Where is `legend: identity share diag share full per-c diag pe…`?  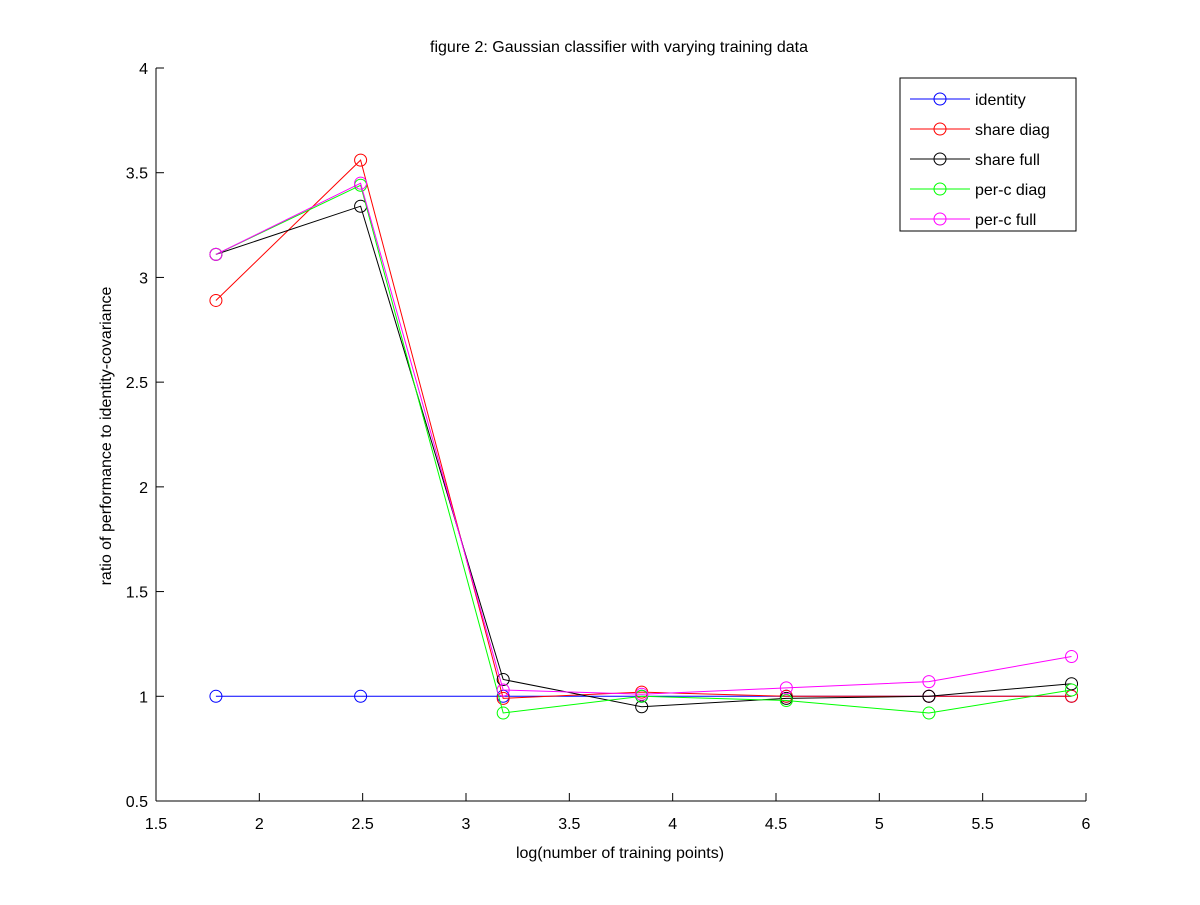 legend: identity share diag share full per-c diag pe… is located at coordinates (988, 154).